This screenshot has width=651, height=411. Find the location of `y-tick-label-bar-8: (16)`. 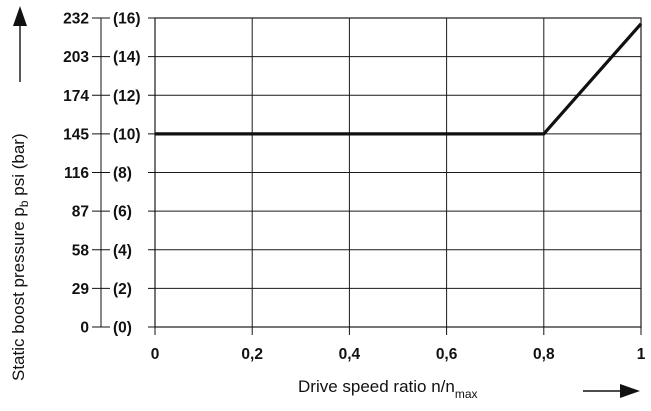

y-tick-label-bar-8: (16) is located at coordinates (127, 19).